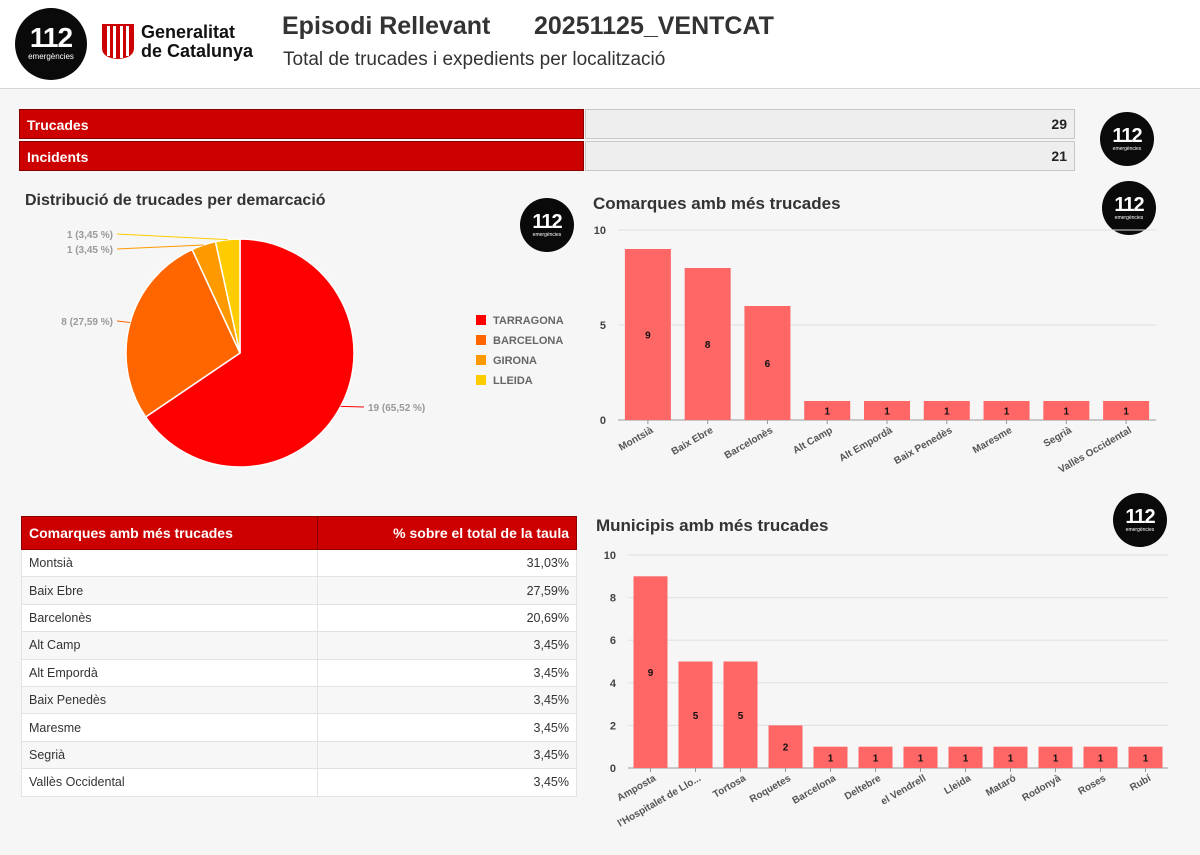 The width and height of the screenshot is (1200, 855). Describe the element at coordinates (197, 51) in the screenshot. I see `gov-logo-line2: de Catalunya` at that location.